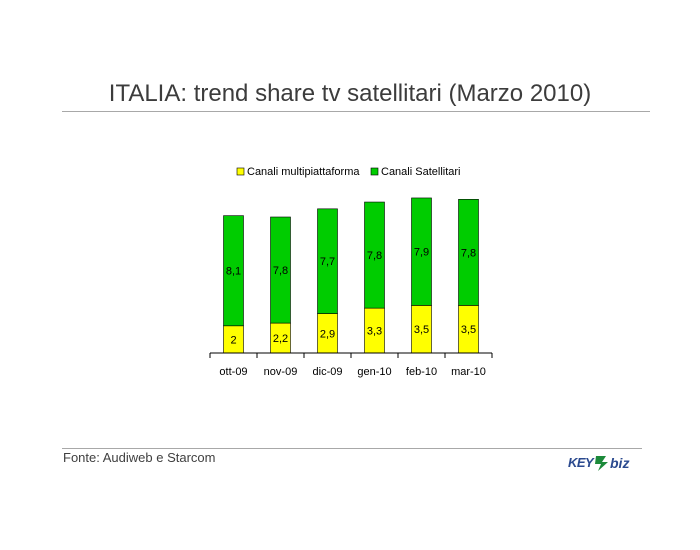 This screenshot has height=550, width=700. Describe the element at coordinates (328, 372) in the screenshot. I see `x-tick-label: dic-09` at that location.